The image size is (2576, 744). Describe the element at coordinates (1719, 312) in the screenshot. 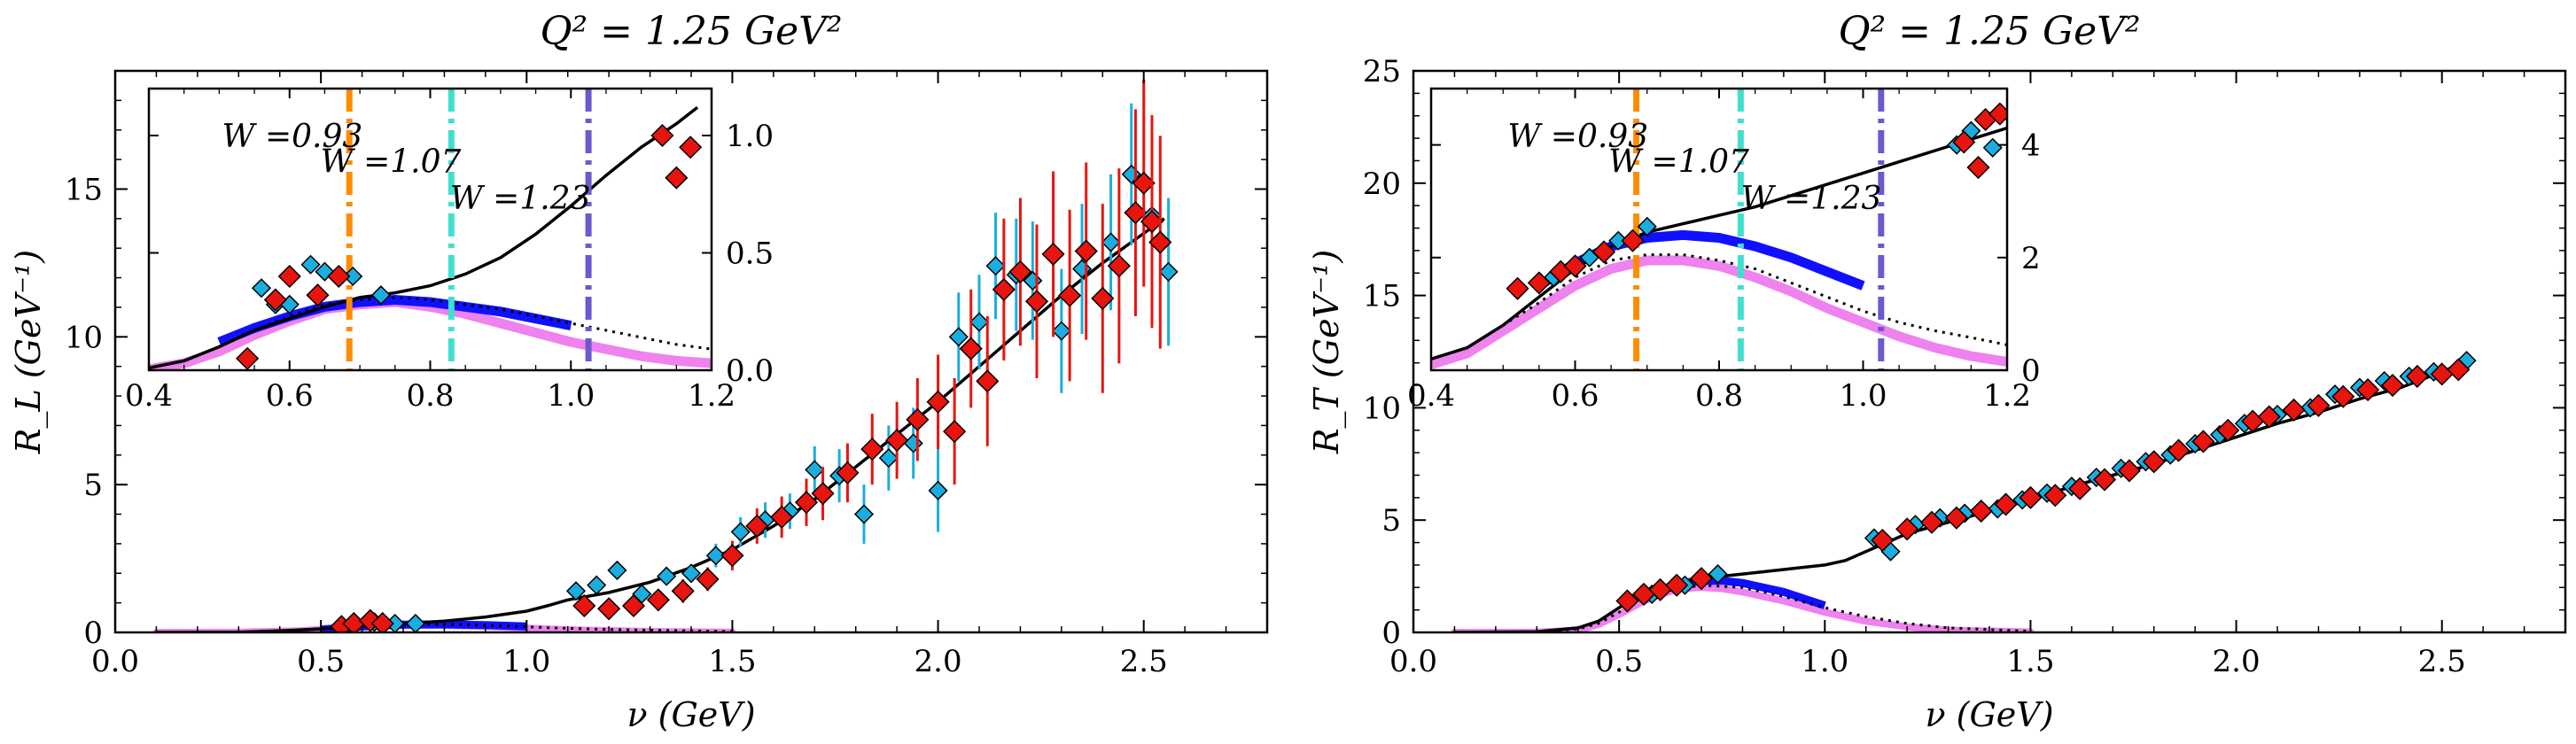

I see `inset-magenta-band-curve` at that location.